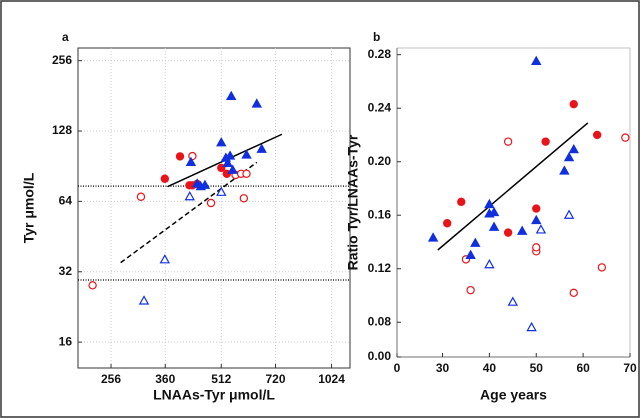 The height and width of the screenshot is (418, 640). What do you see at coordinates (165, 379) in the screenshot?
I see `x-tick-label: 360` at bounding box center [165, 379].